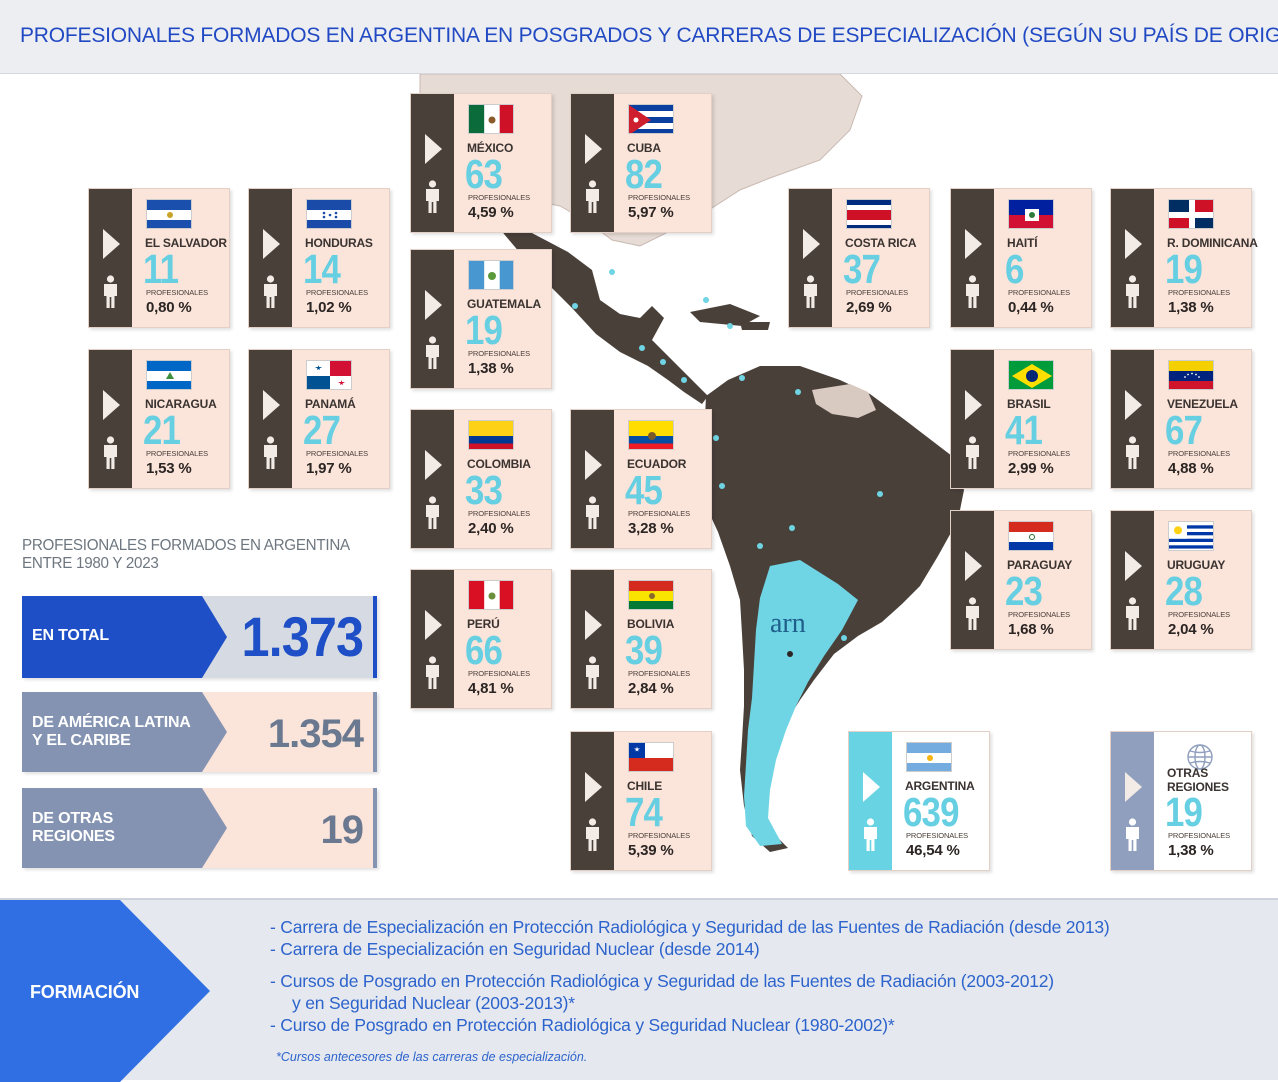 This screenshot has height=1082, width=1278. I want to click on country-card-guatemala: GUATEMALA 19 PROFESIONALES 1,38 %, so click(481, 319).